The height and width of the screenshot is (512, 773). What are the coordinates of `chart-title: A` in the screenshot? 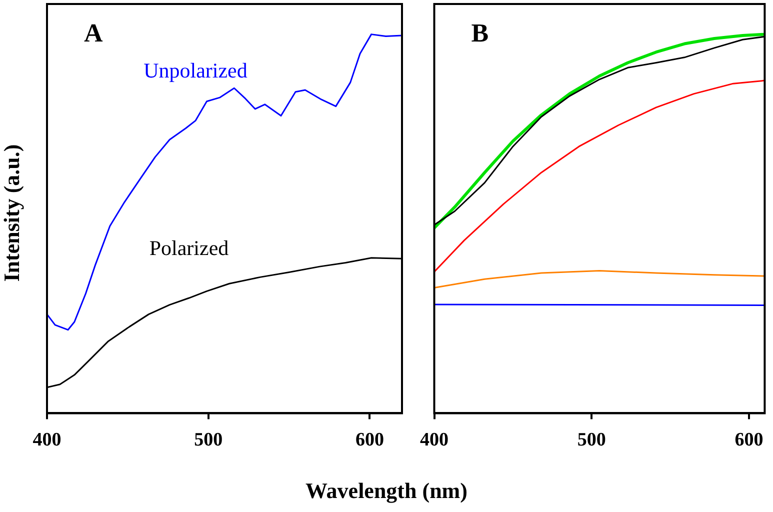 It's located at (93, 33).